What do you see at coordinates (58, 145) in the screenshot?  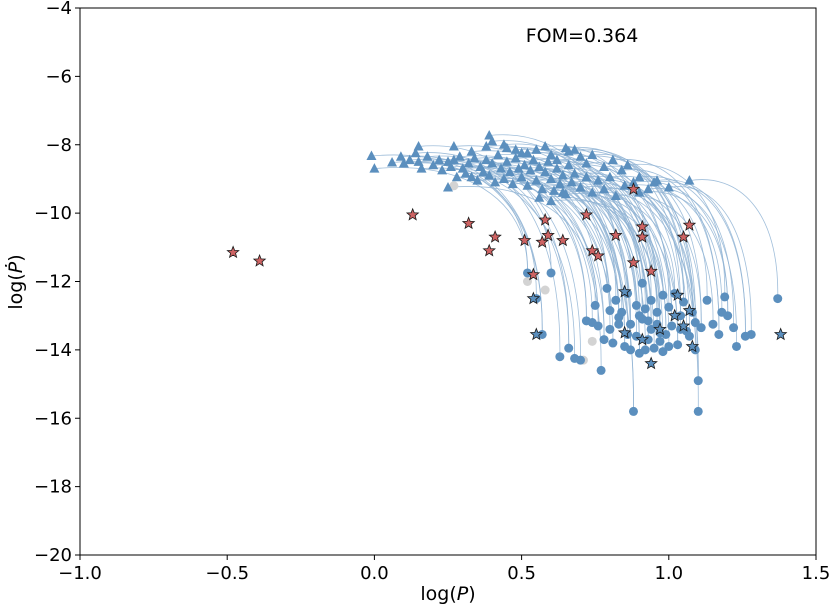 I see `y-tick-label: −8` at bounding box center [58, 145].